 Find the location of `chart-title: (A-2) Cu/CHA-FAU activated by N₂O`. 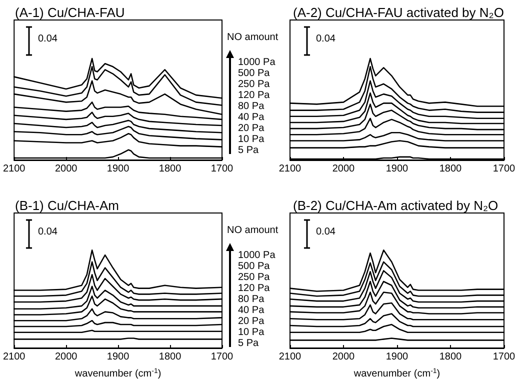

chart-title: (A-2) Cu/CHA-FAU activated by N₂O is located at coordinates (398, 12).